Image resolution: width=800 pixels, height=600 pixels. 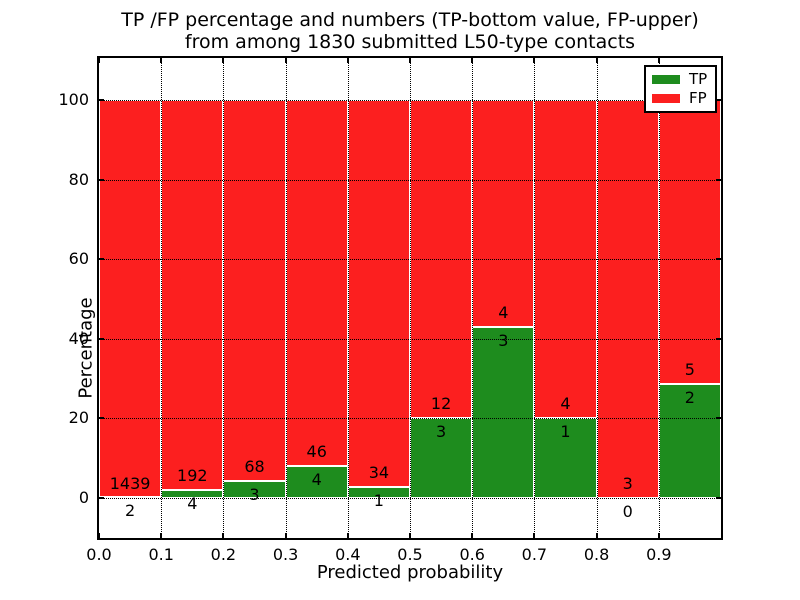 I want to click on x-tick-bottom-0.1, so click(x=161, y=535).